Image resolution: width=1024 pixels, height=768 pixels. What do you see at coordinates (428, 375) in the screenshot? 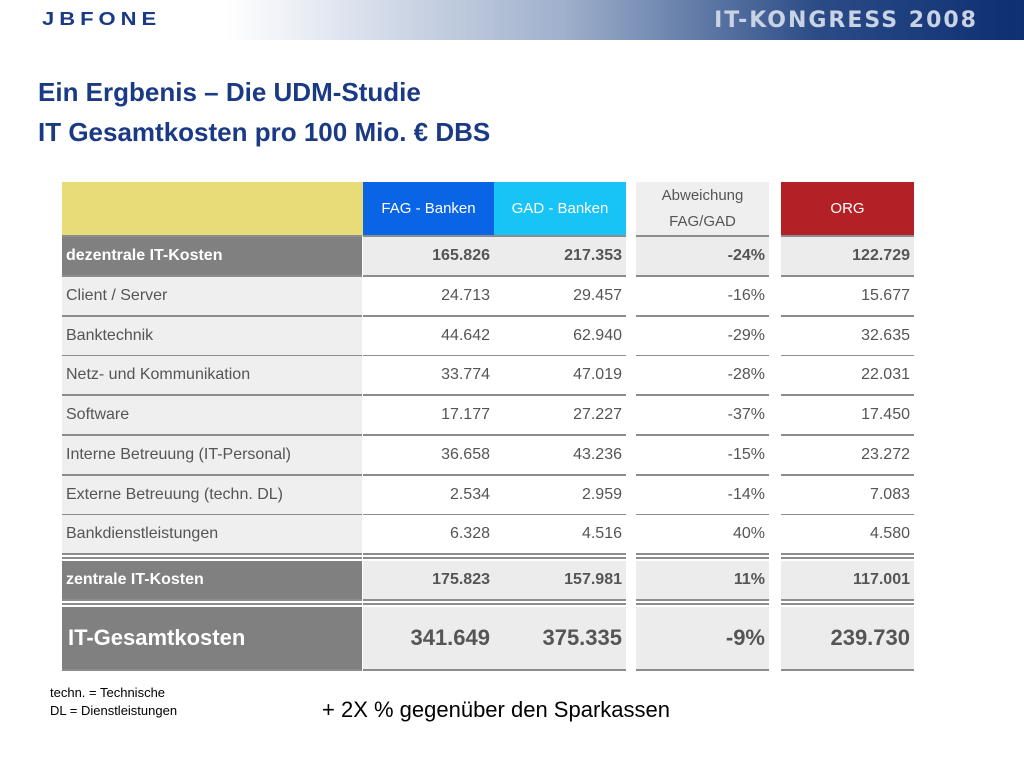
I see `table-row-fag: 33.774` at bounding box center [428, 375].